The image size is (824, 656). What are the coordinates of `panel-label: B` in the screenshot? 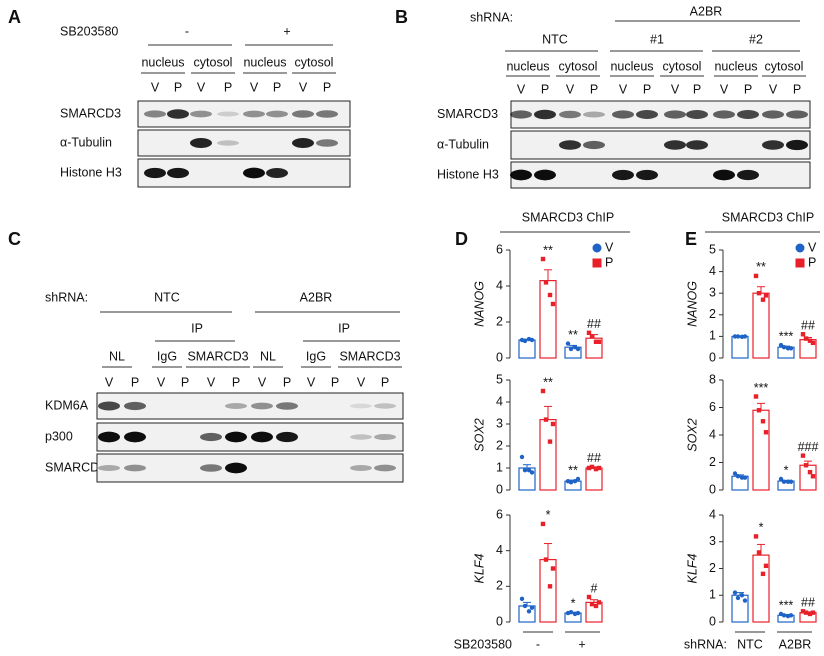 It's located at (401, 17).